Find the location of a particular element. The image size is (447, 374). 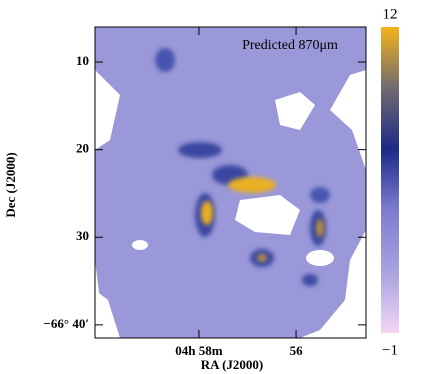

y-axis-label: Dec (J2000) is located at coordinates (10, 184).